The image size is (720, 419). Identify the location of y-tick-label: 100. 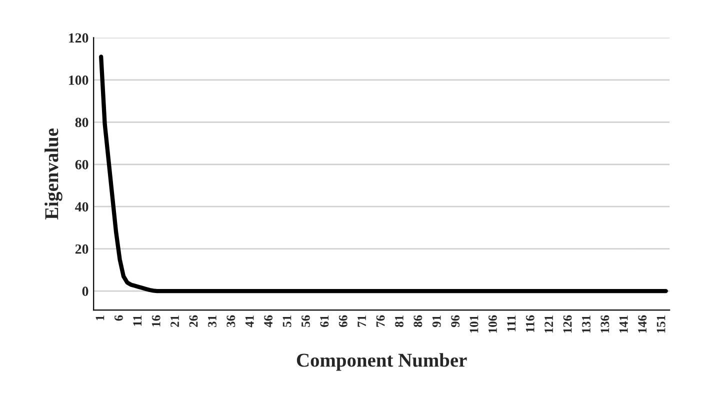
(78, 80).